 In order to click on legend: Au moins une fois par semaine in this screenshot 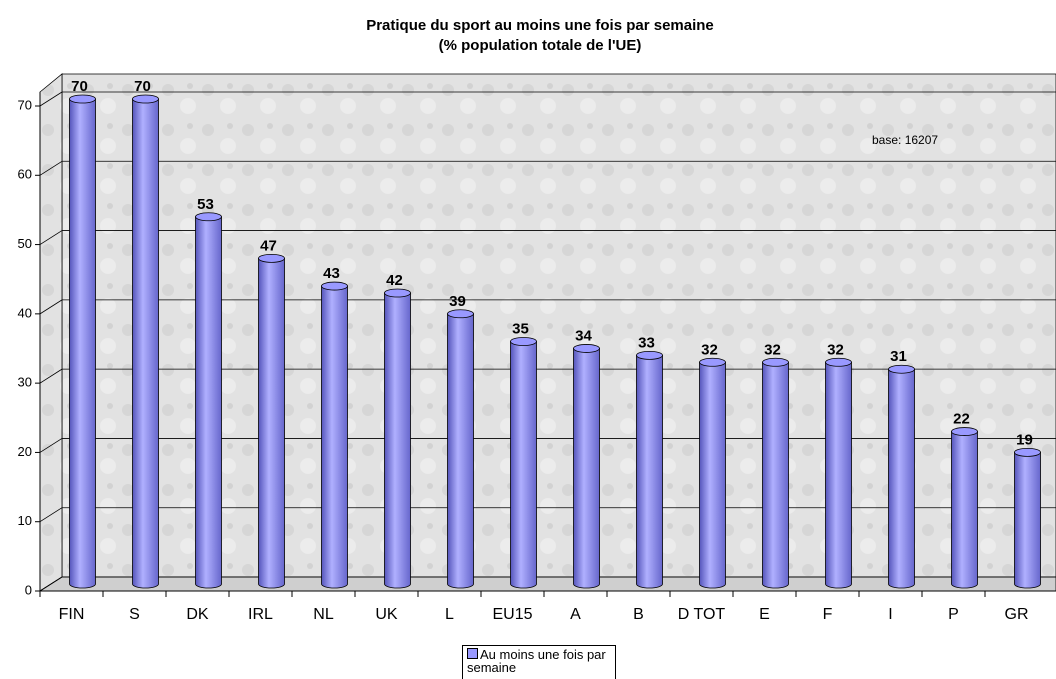, I will do `click(539, 662)`.